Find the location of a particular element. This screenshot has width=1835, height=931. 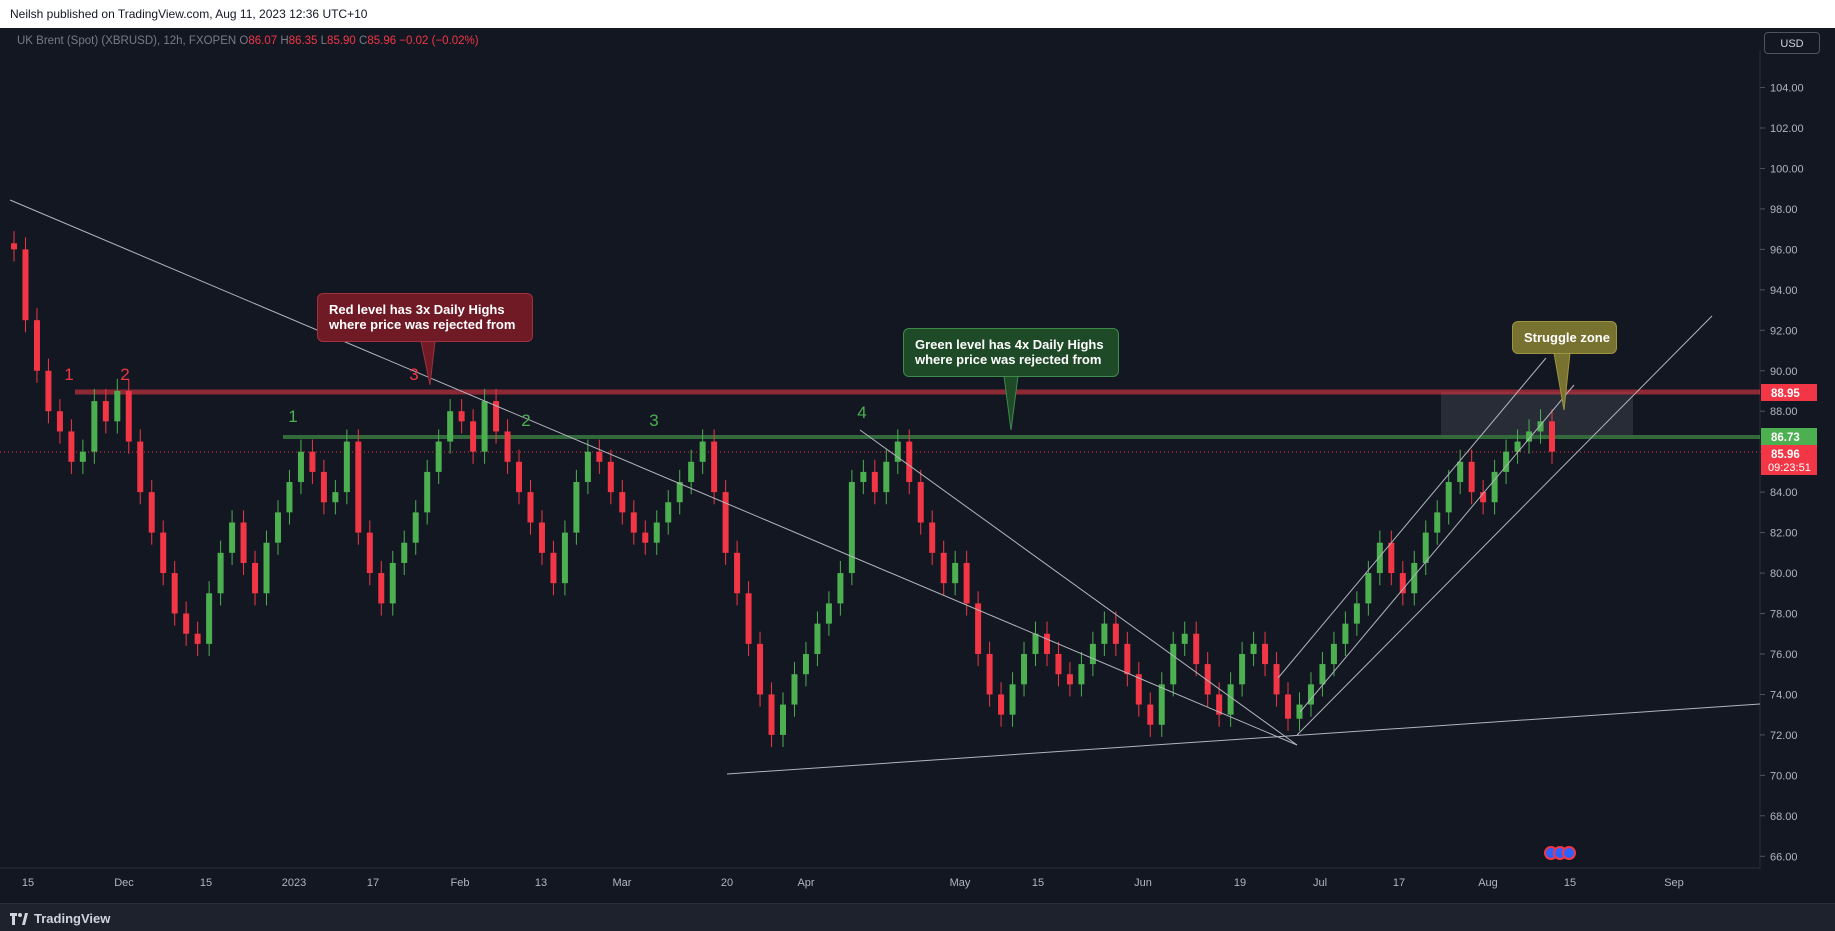

y-tick-label: 76.00 is located at coordinates (1784, 655).